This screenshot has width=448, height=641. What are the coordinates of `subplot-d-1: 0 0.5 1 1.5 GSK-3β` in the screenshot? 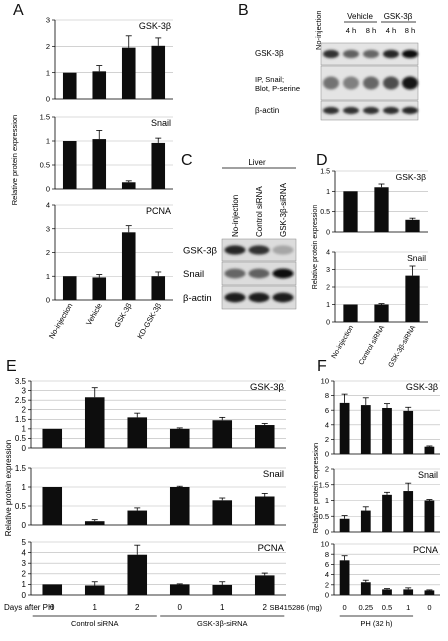 It's located at (374, 202).